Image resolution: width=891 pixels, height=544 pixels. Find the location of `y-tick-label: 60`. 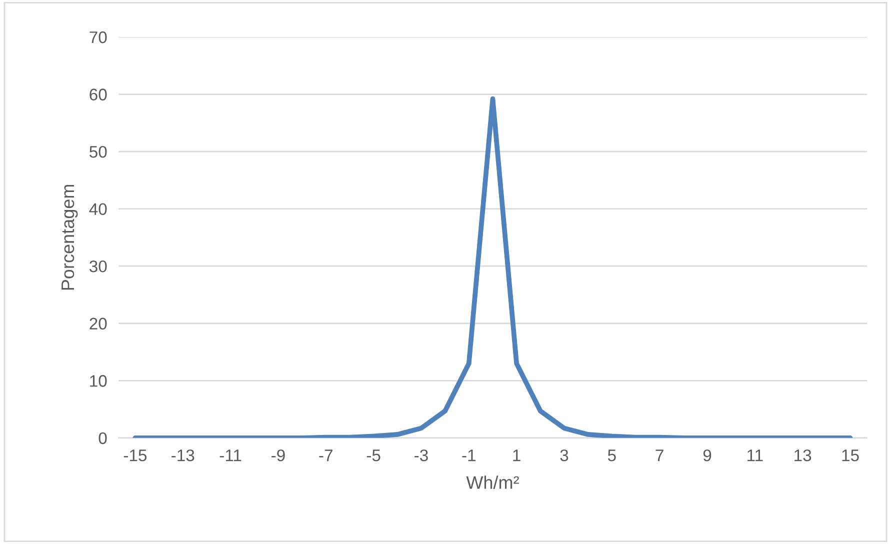

y-tick-label: 60 is located at coordinates (98, 94).